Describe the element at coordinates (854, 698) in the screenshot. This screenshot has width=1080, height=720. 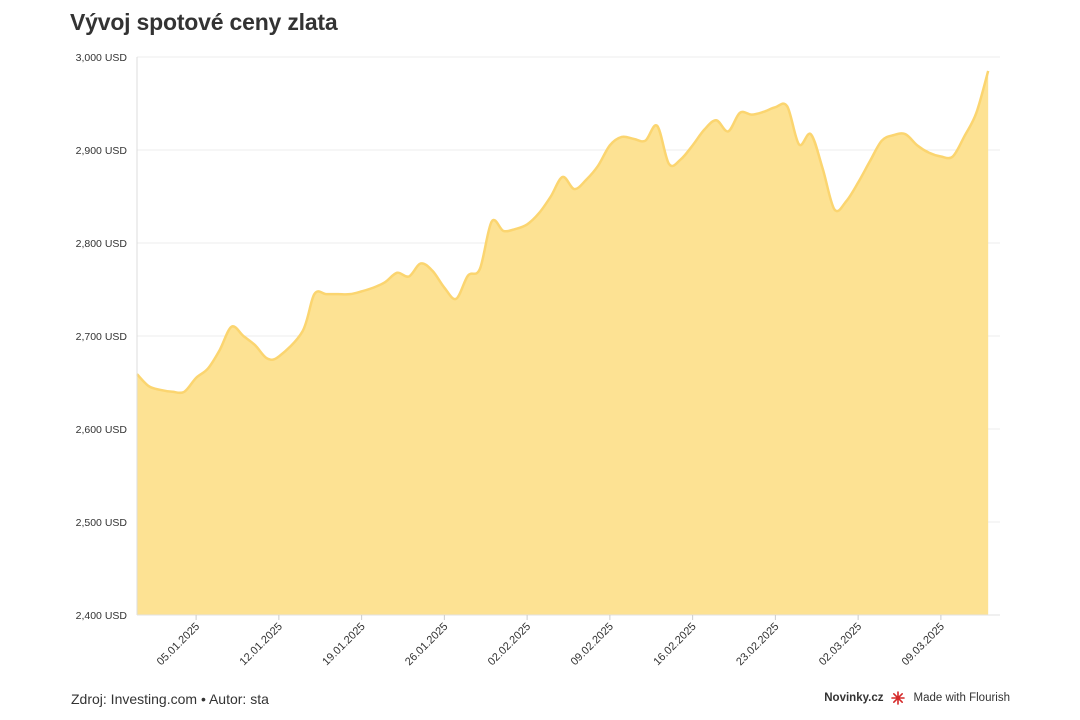
I see `brand-link: Novinky.cz` at that location.